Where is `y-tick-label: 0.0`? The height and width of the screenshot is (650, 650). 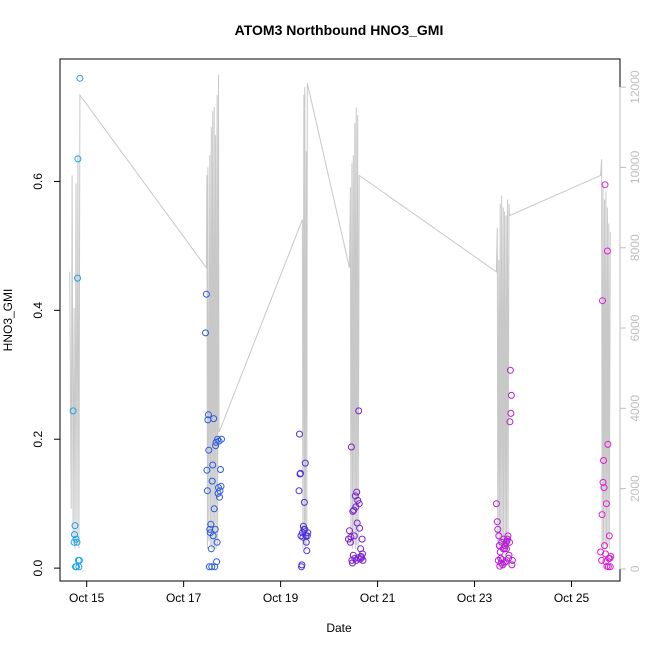
y-tick-label: 0.0 is located at coordinates (38, 567).